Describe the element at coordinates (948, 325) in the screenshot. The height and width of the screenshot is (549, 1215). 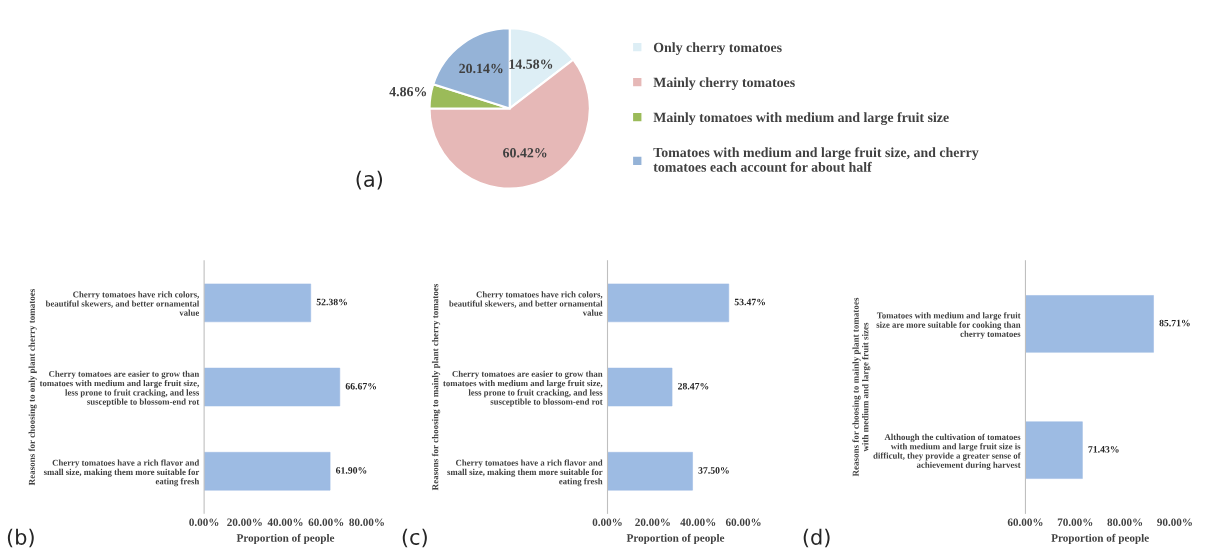
I see `y-tick-label: Tomatoes with medium and large fruit size are more suitable for cooking than cherry tomatoes` at that location.